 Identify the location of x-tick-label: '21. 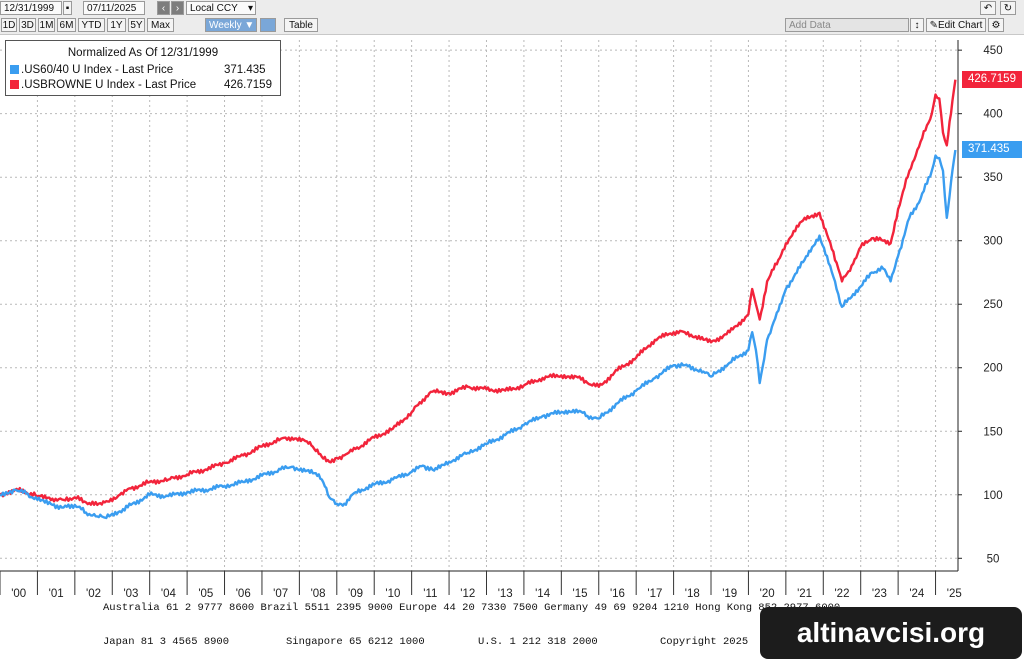
(804, 594).